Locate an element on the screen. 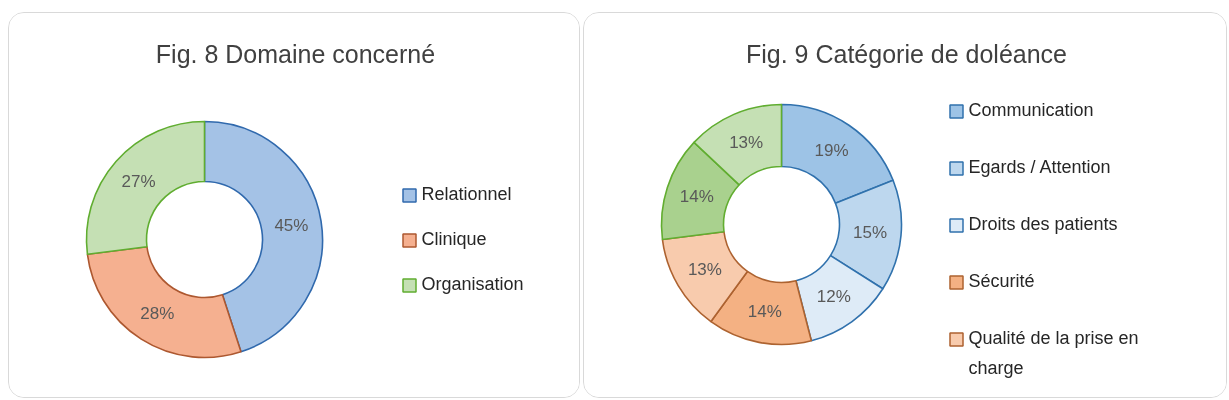 This screenshot has width=1229, height=400. data-label: 19% is located at coordinates (831, 151).